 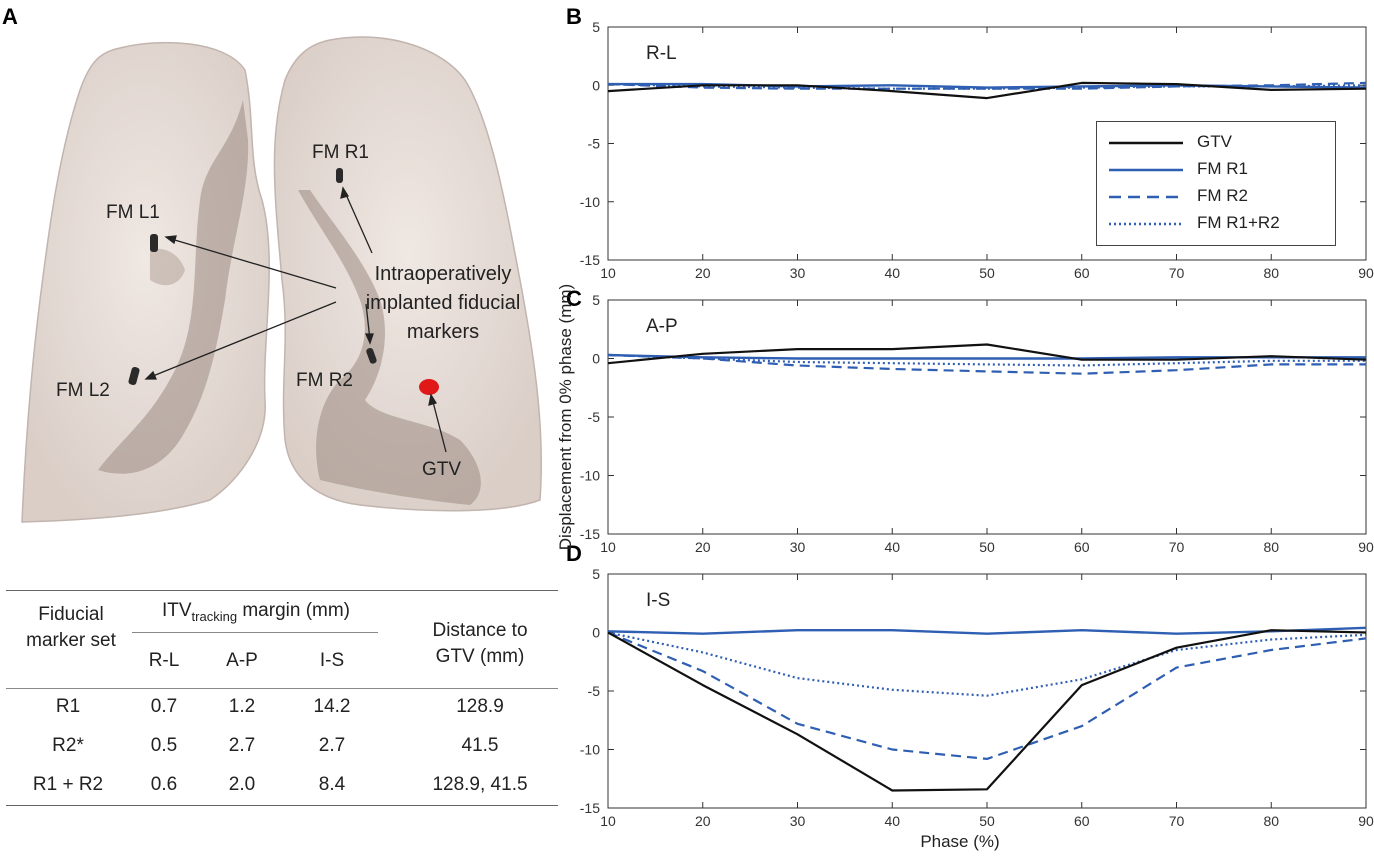 I want to click on label-fm-r1: FM R1, so click(x=340, y=152).